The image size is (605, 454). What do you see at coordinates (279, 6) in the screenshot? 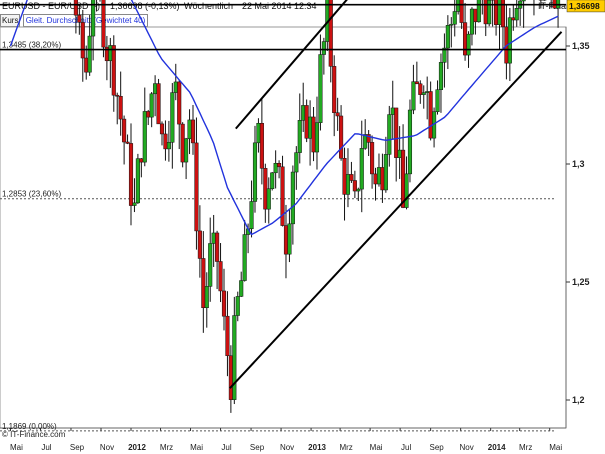
I see `datetime-label: 22 Mai 2014 12:34` at bounding box center [279, 6].